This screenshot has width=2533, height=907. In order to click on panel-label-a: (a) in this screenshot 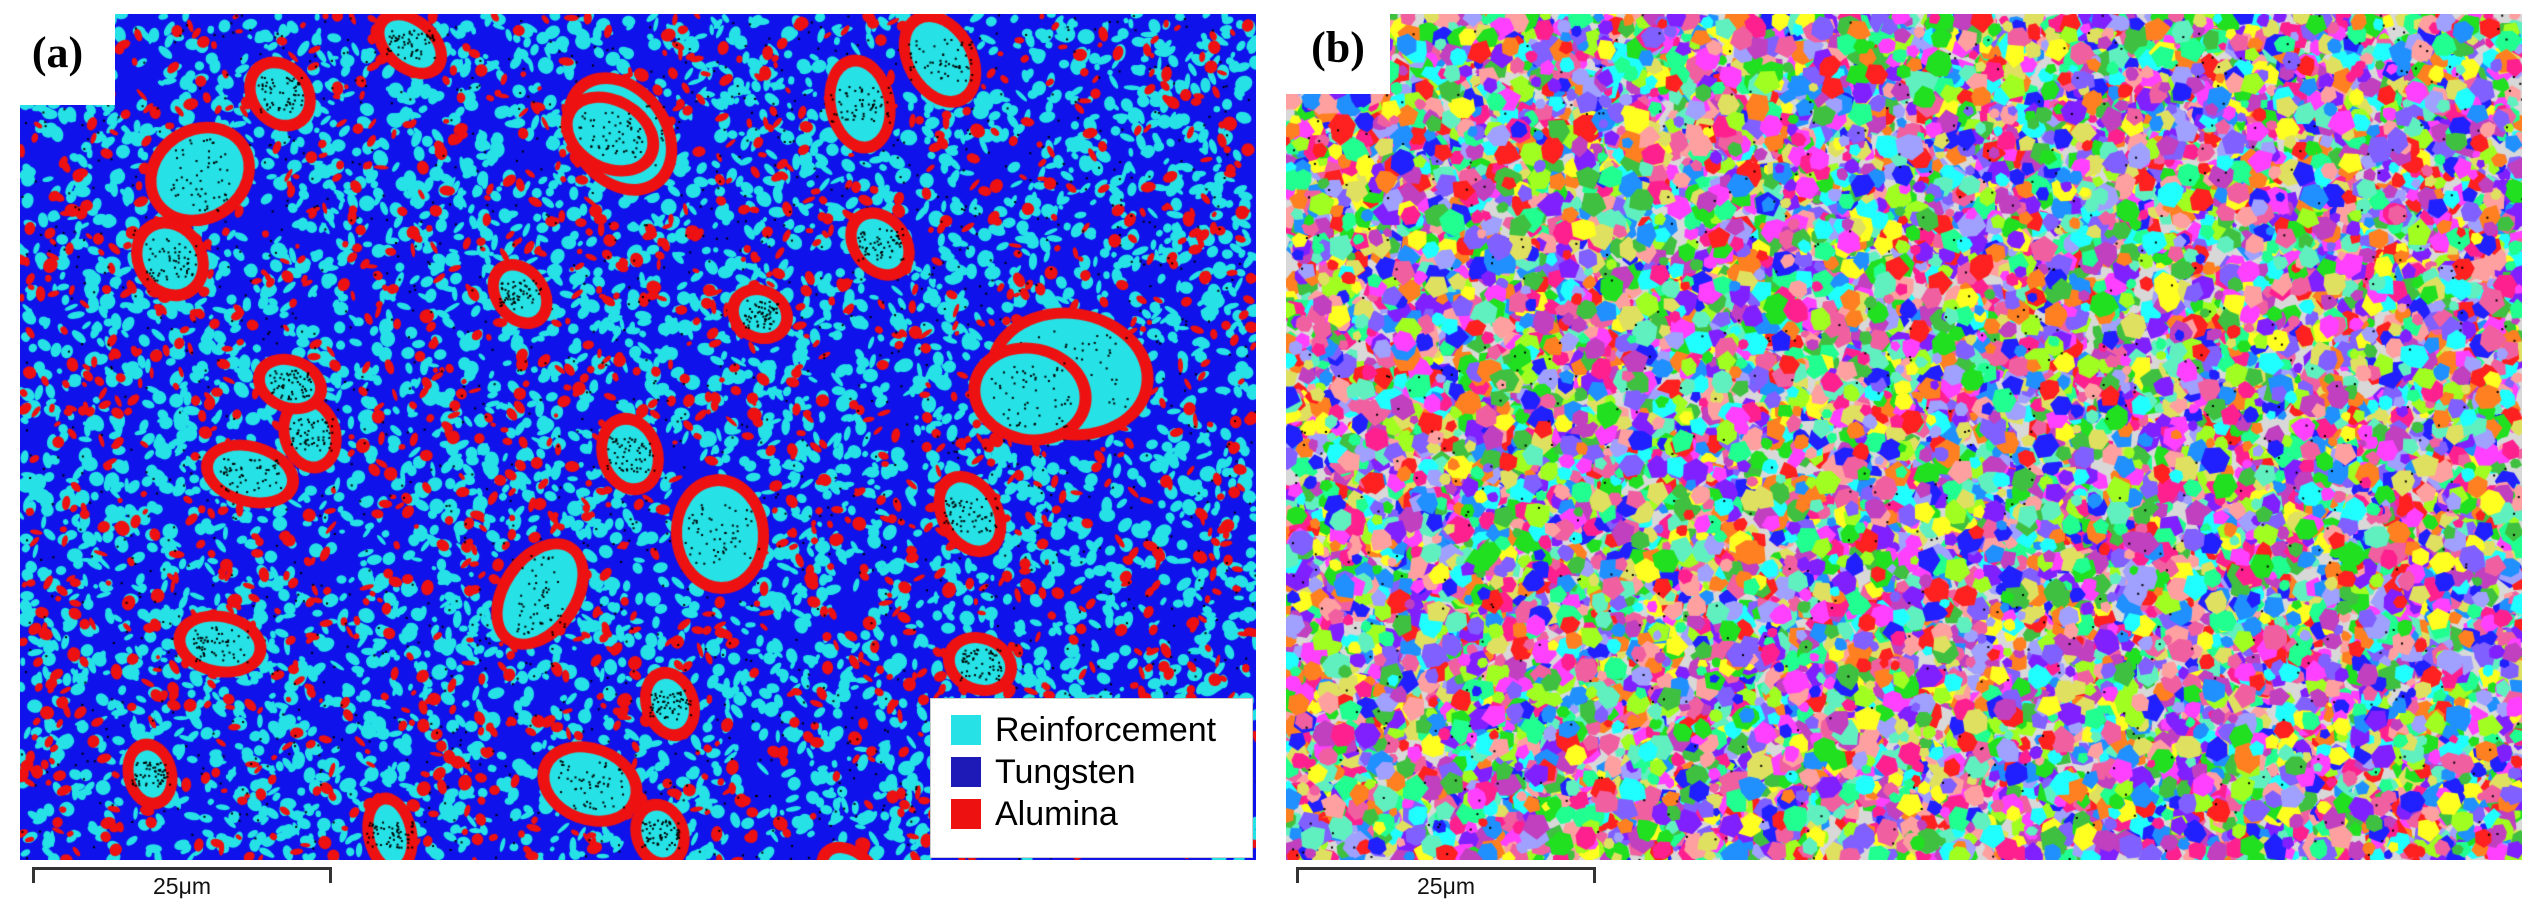, I will do `click(57, 52)`.